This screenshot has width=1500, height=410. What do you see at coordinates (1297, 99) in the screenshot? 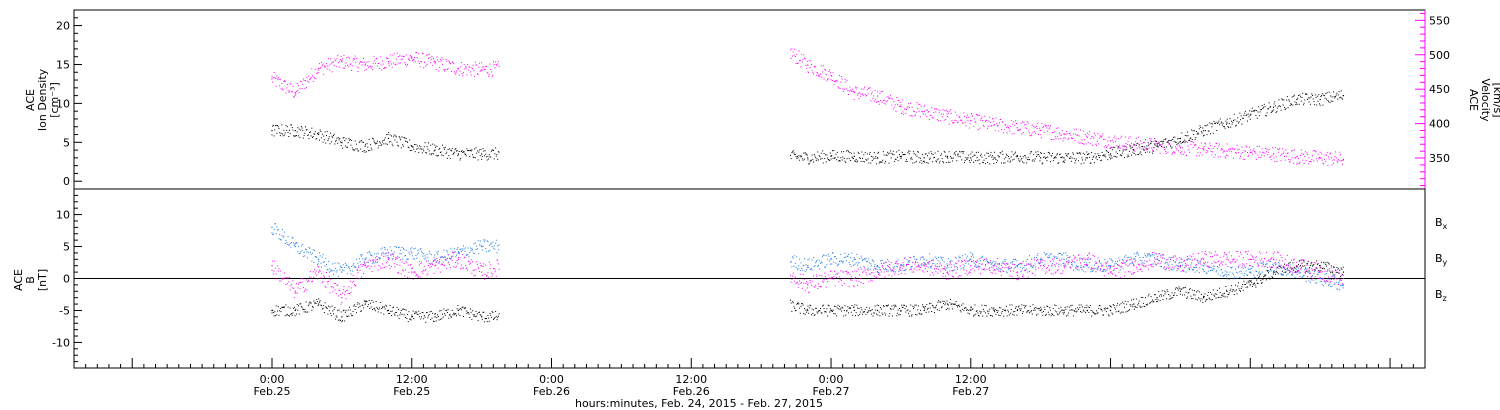
I see `density-point` at bounding box center [1297, 99].